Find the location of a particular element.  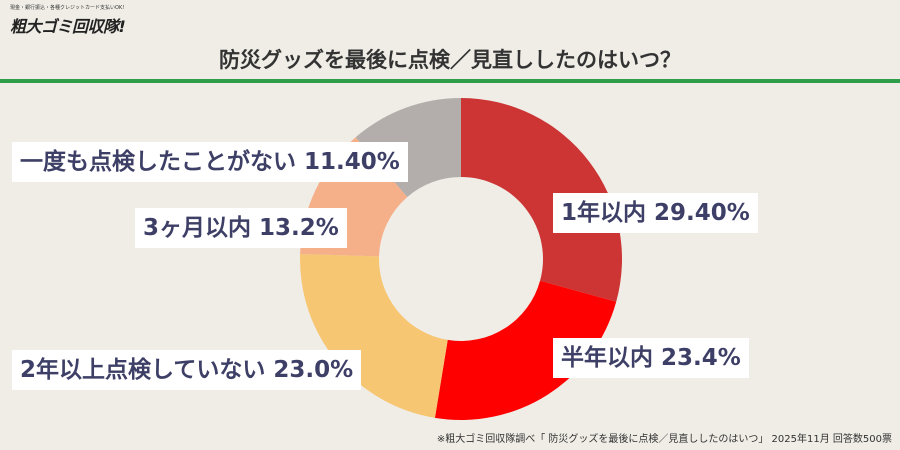

slice-label-half-year: 半年以内 23.4% is located at coordinates (651, 358).